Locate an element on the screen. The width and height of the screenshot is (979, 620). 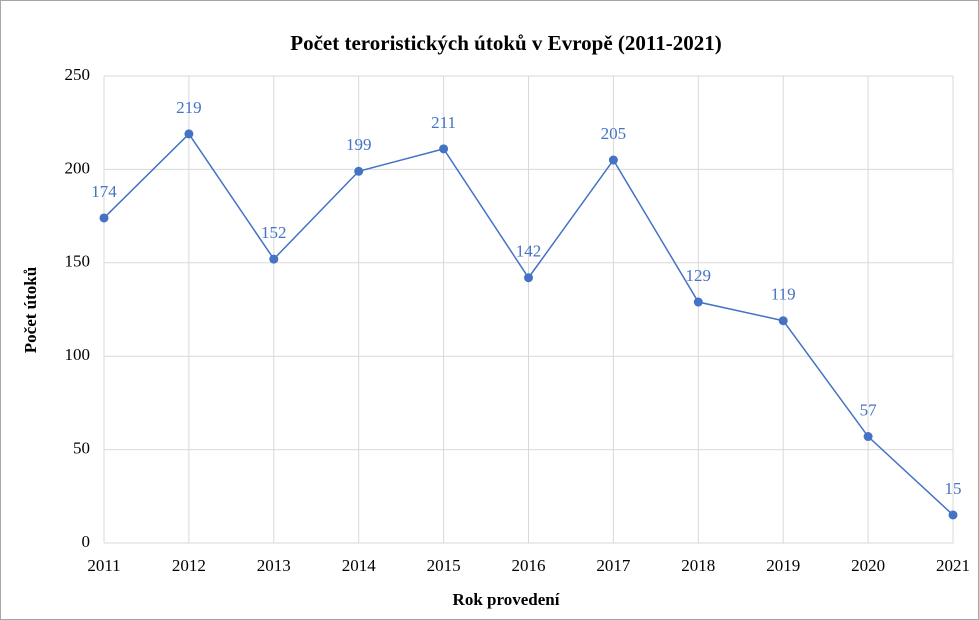
x-tick-label: 2017 is located at coordinates (613, 565).